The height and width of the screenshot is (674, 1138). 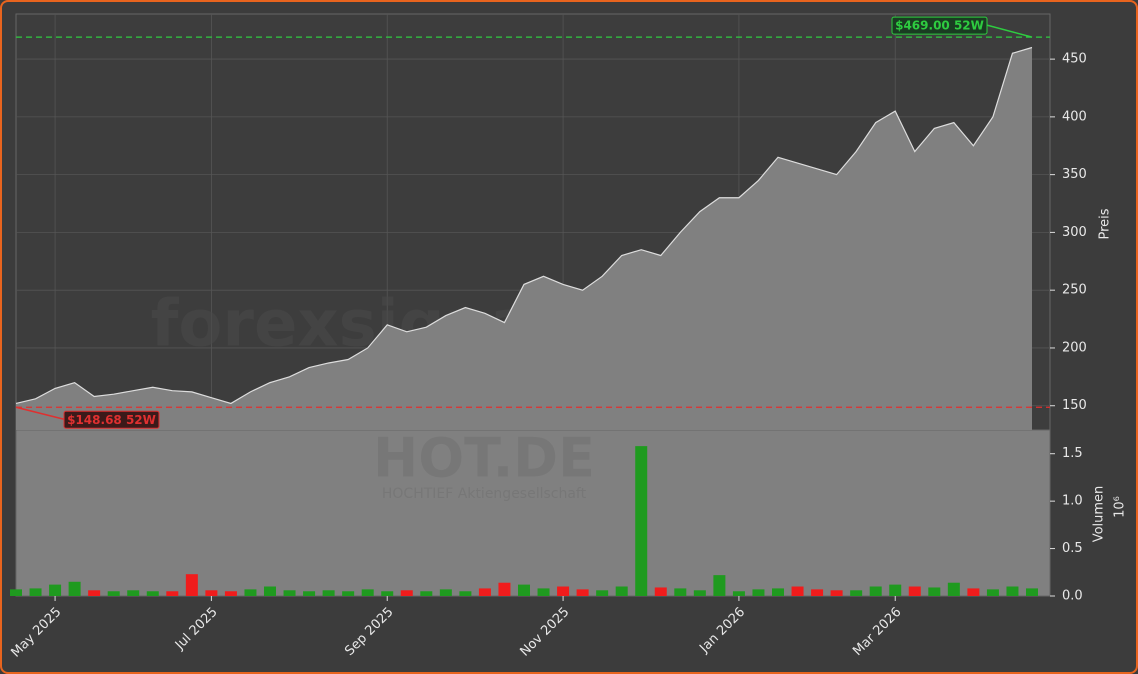 What do you see at coordinates (36, 633) in the screenshot?
I see `x-tick-label: May 2025` at bounding box center [36, 633].